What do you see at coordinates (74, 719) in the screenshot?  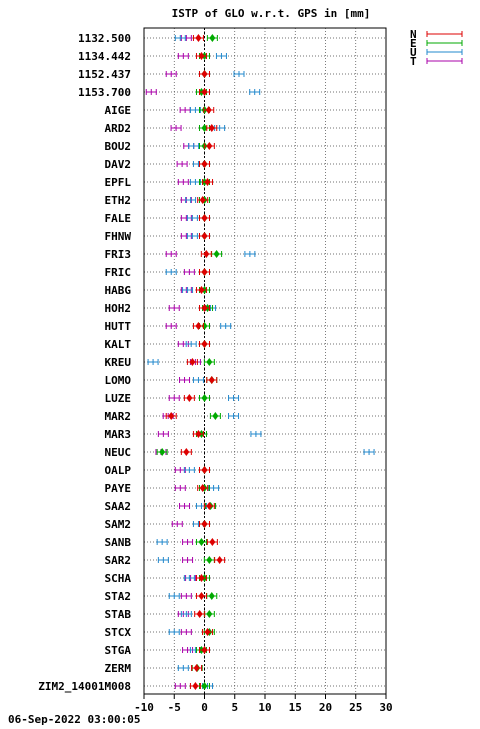 I see `timestamp-footer: 06-Sep-2022 03:00:05` at bounding box center [74, 719].